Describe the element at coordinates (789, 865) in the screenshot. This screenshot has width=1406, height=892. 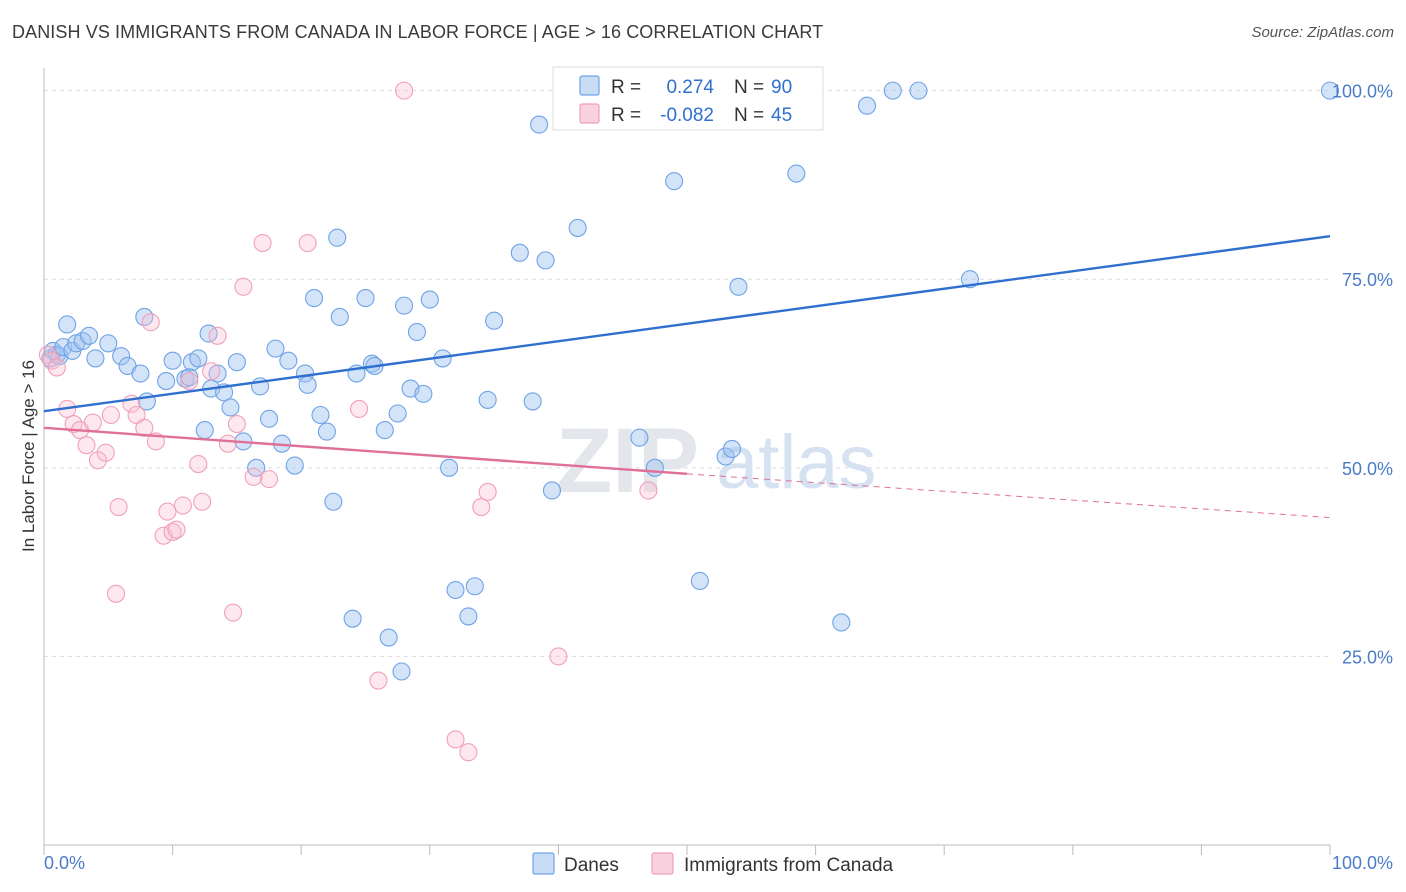
I see `legend-bottom-label-canada: Immigrants from Canada` at that location.